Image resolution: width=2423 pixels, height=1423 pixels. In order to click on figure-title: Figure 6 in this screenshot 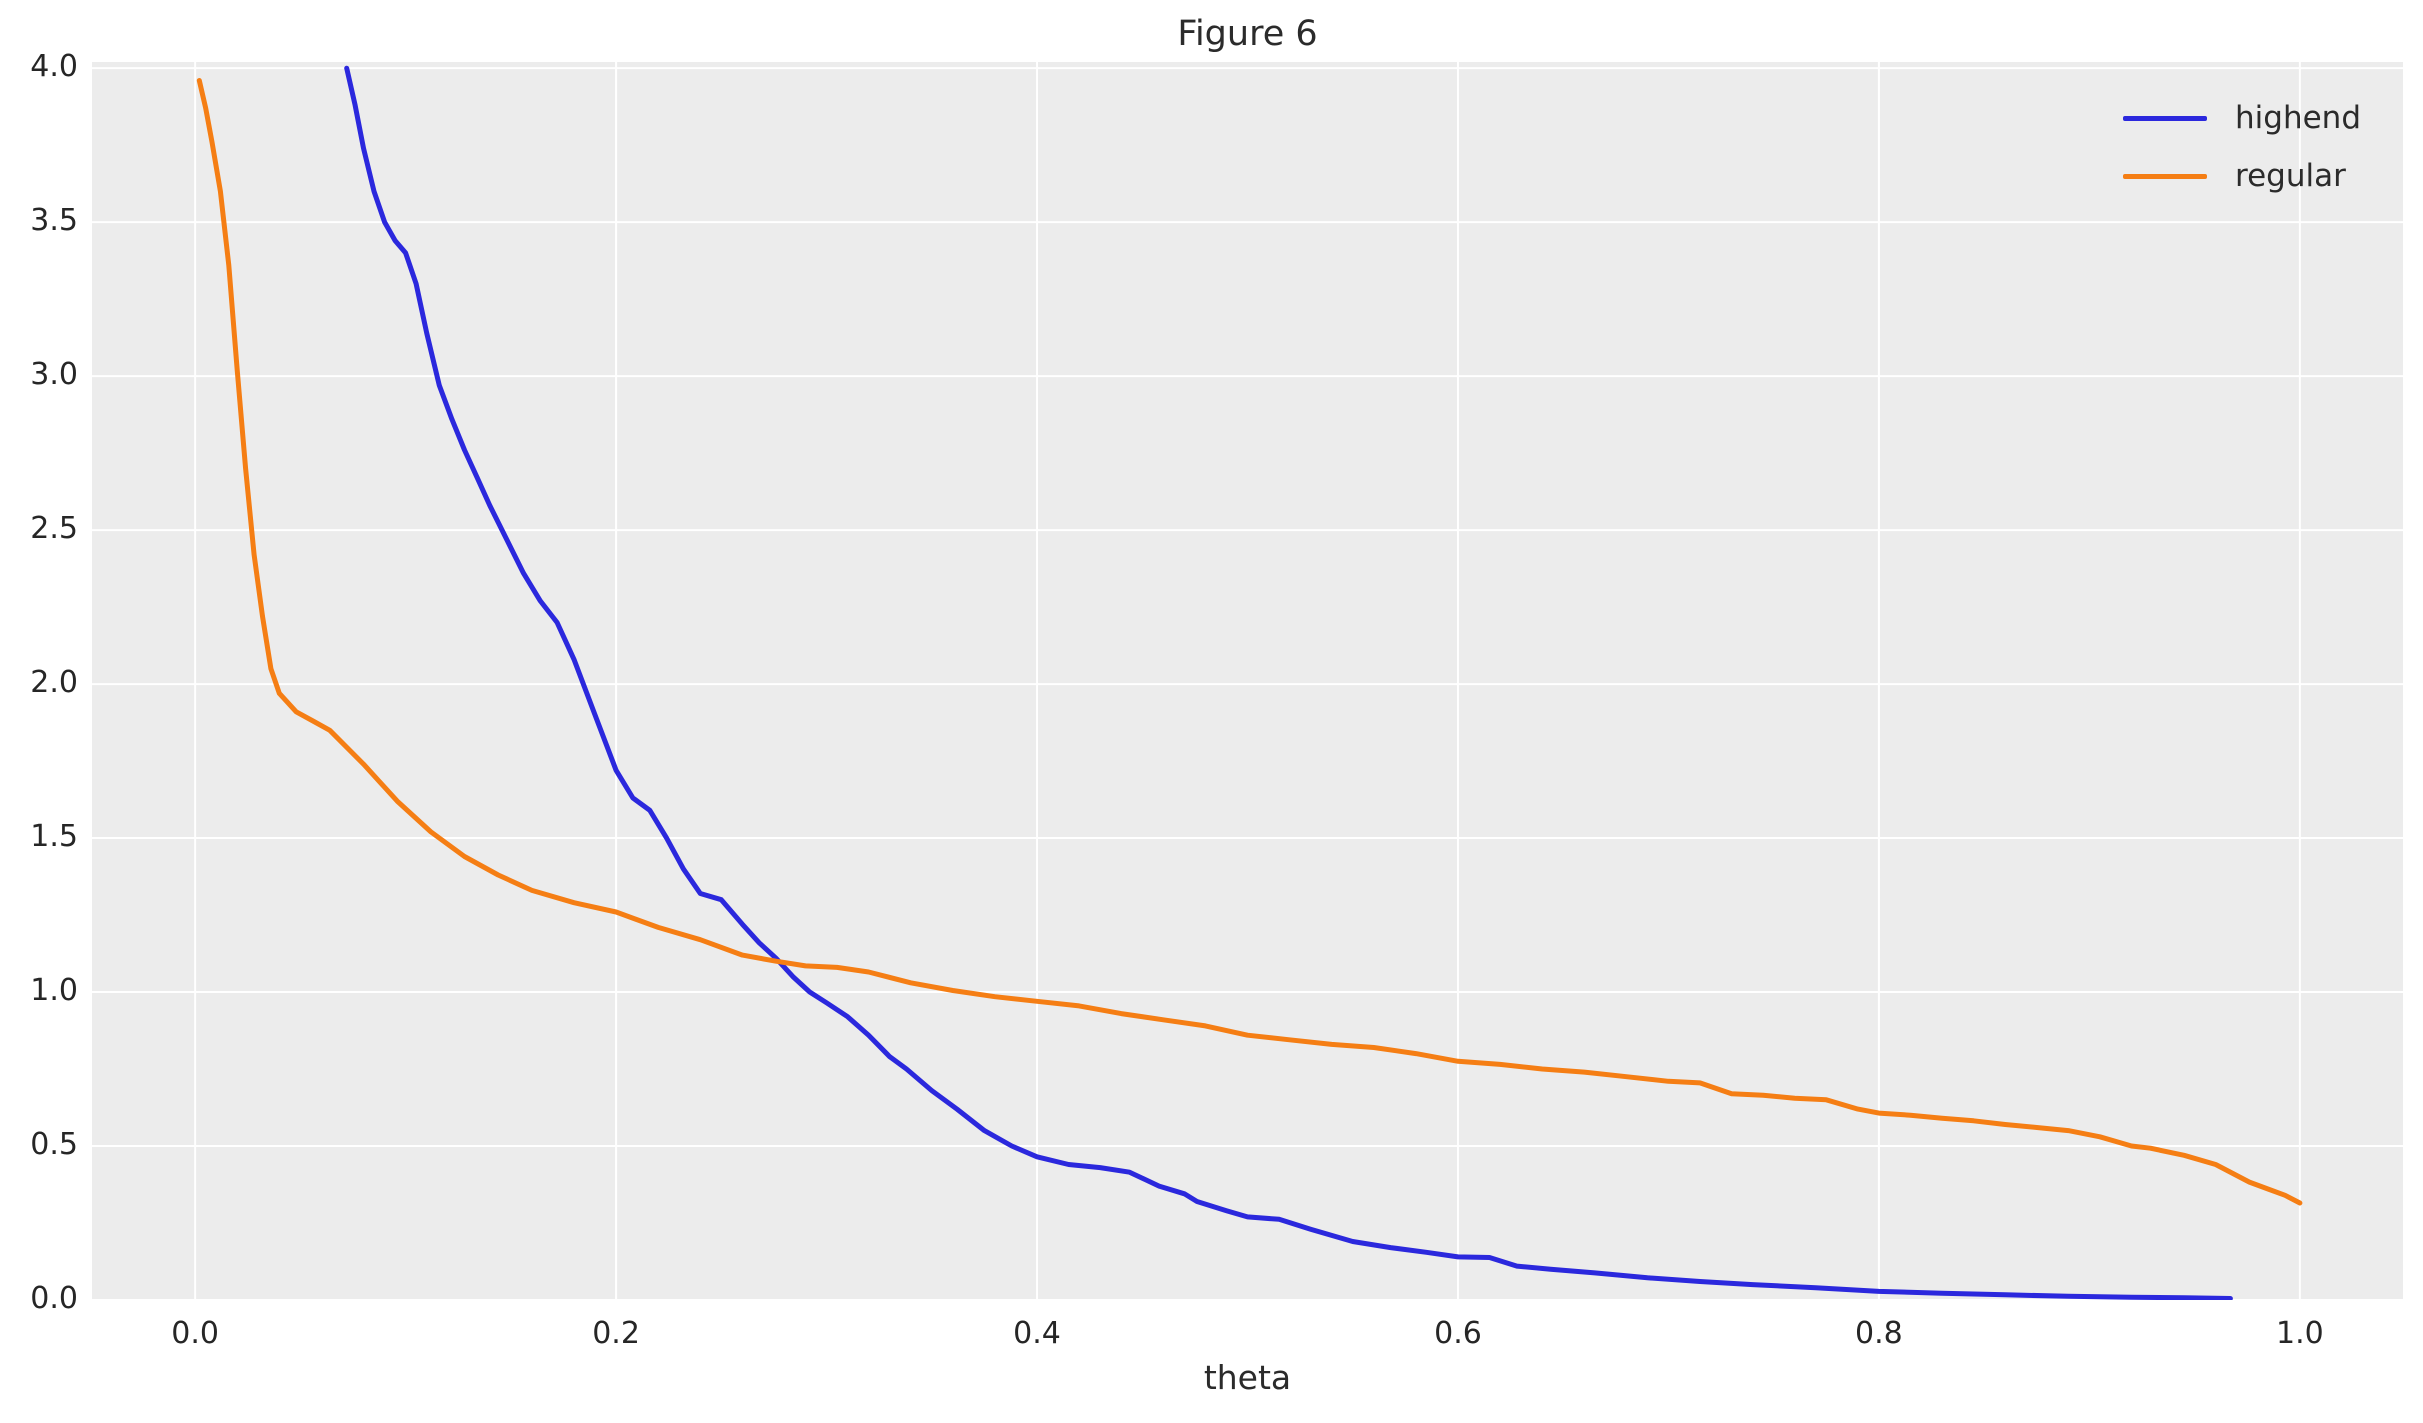, I will do `click(1247, 34)`.